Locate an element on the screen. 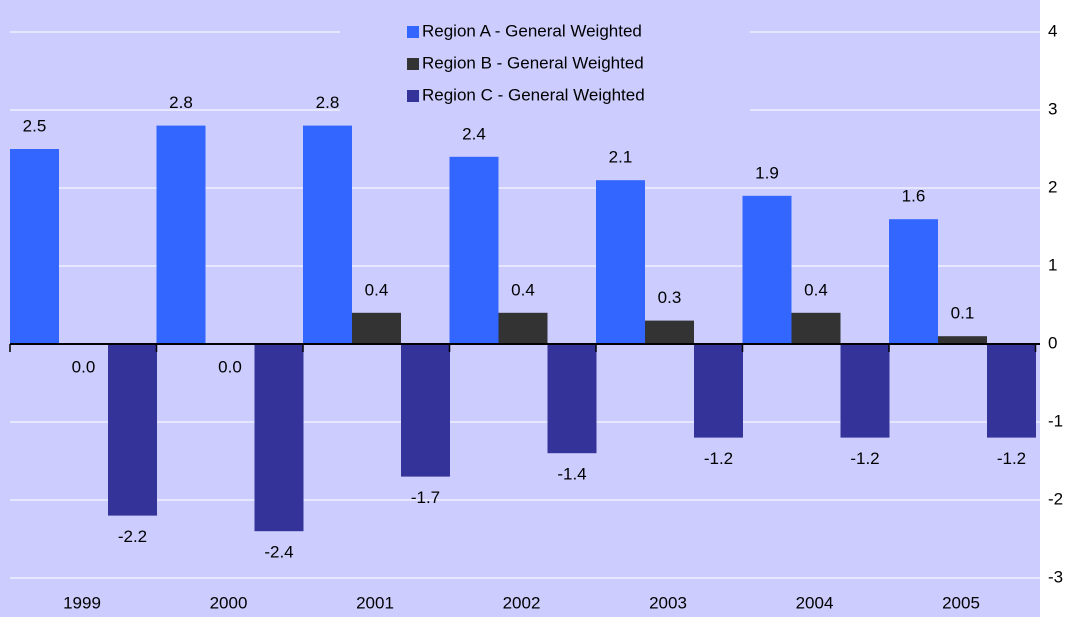 This screenshot has height=617, width=1065. data-label: 2.4 is located at coordinates (474, 133).